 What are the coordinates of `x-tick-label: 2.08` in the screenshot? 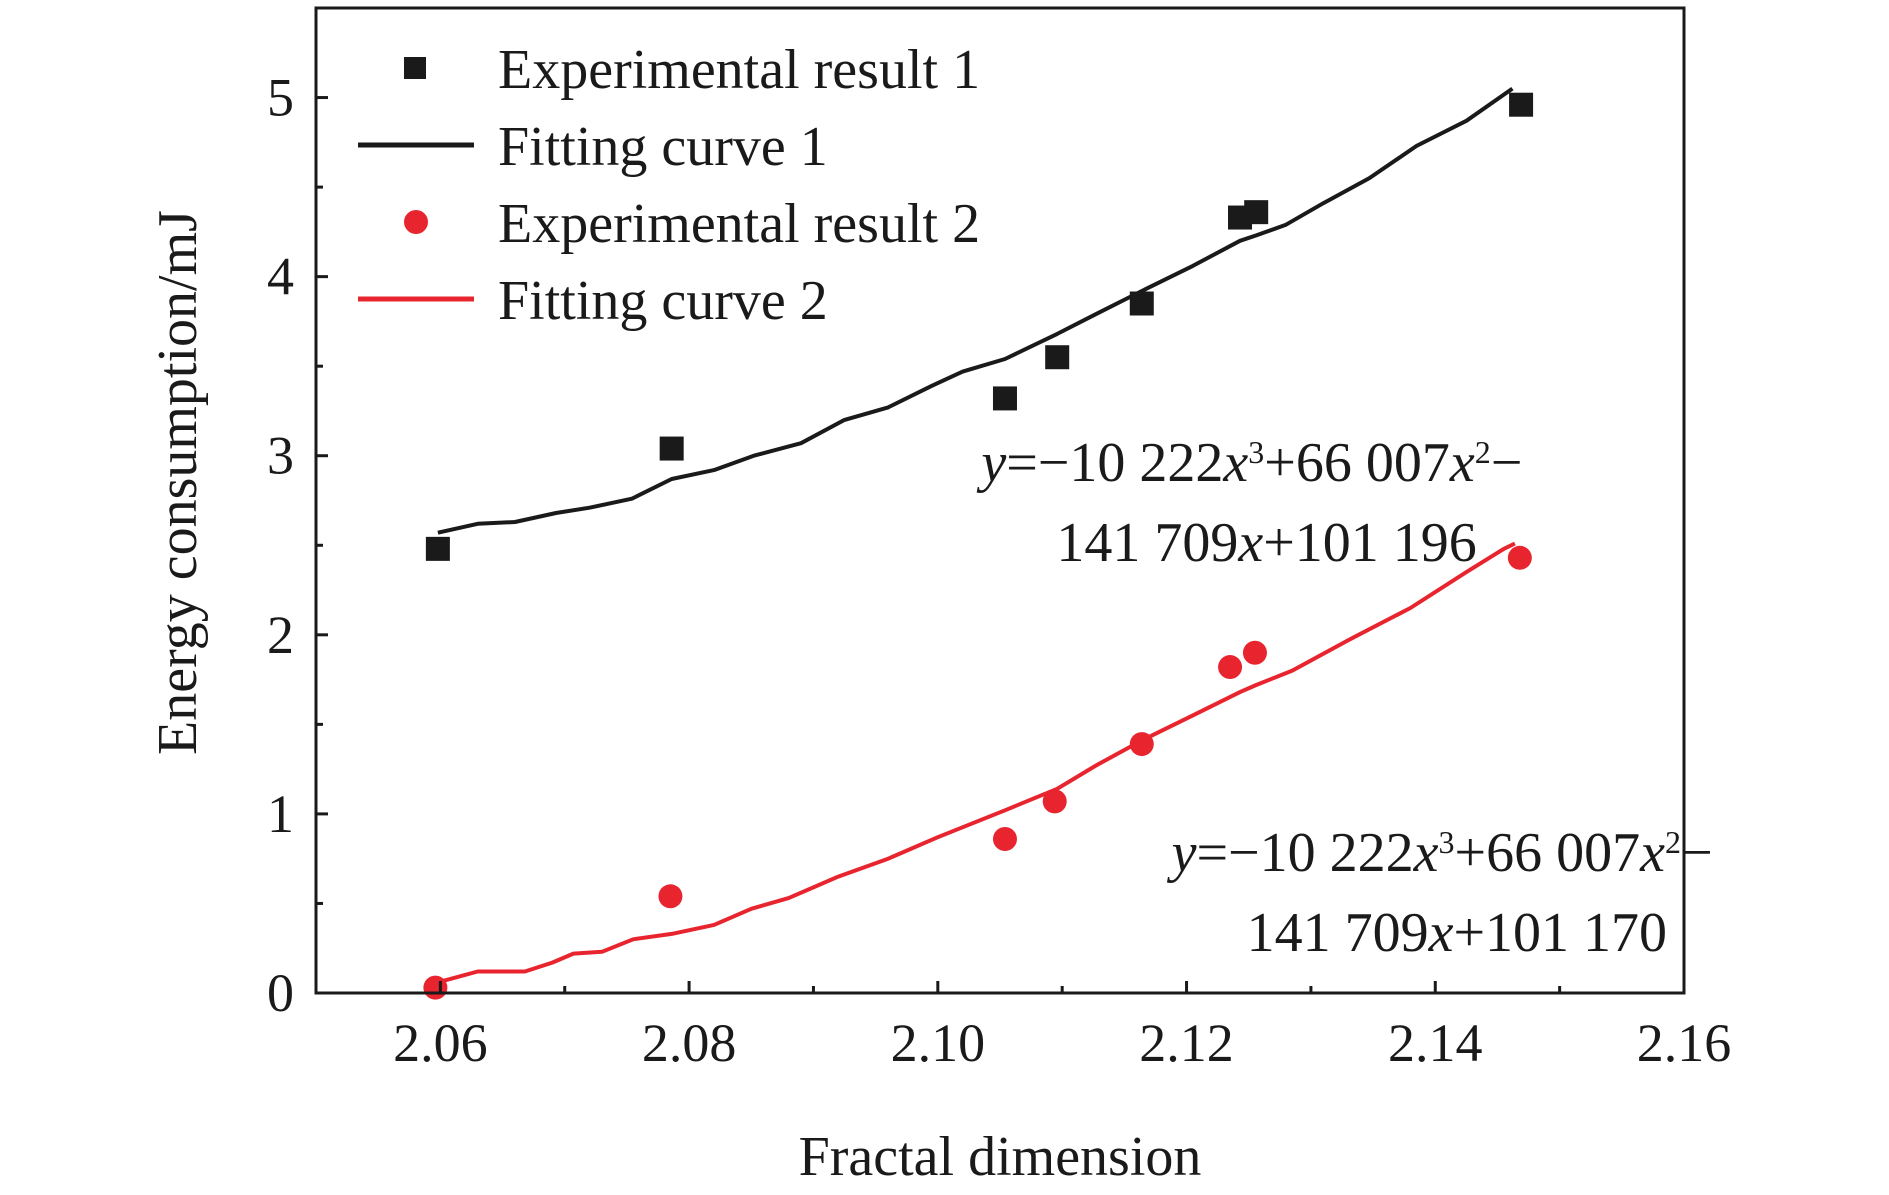 It's located at (689, 1043).